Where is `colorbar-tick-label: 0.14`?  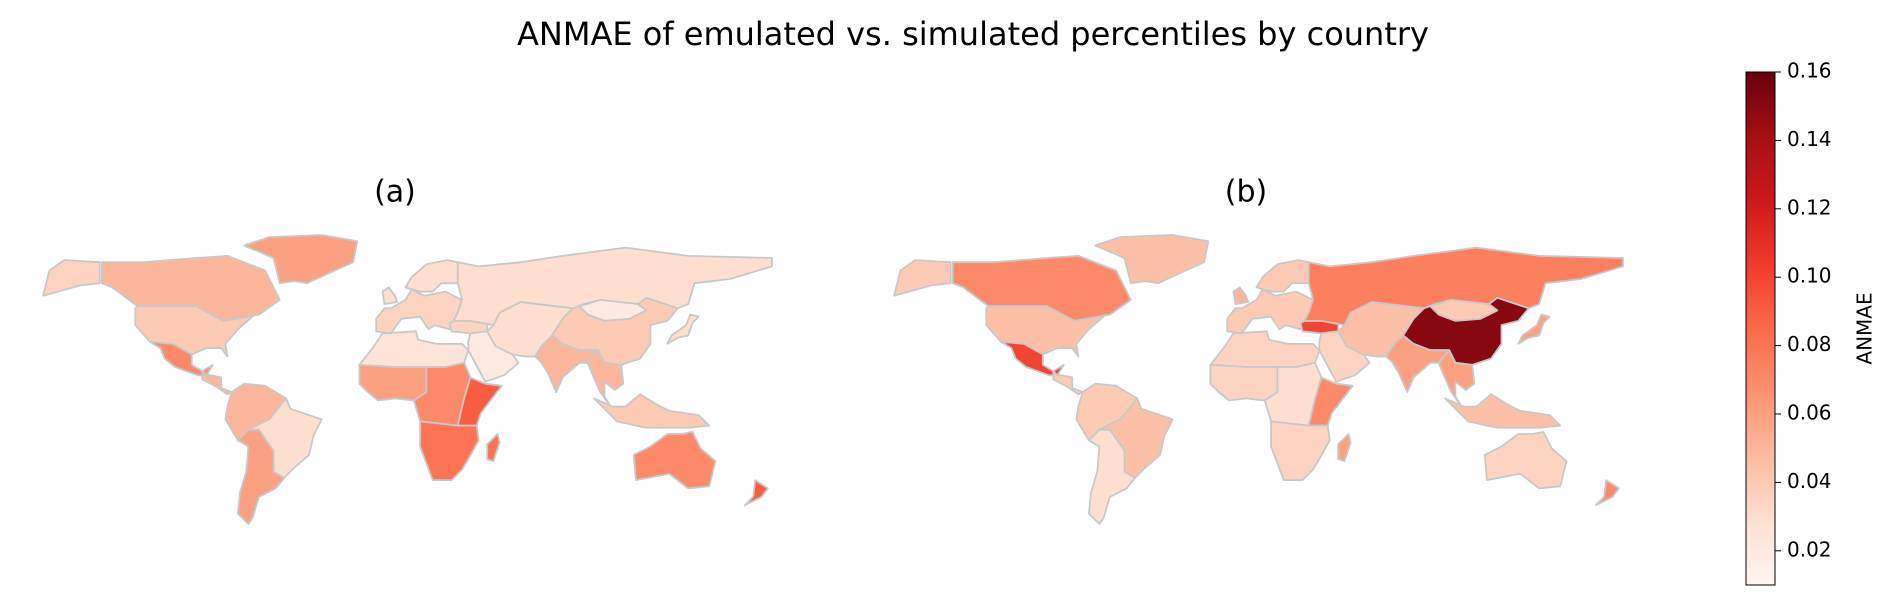 colorbar-tick-label: 0.14 is located at coordinates (1809, 139).